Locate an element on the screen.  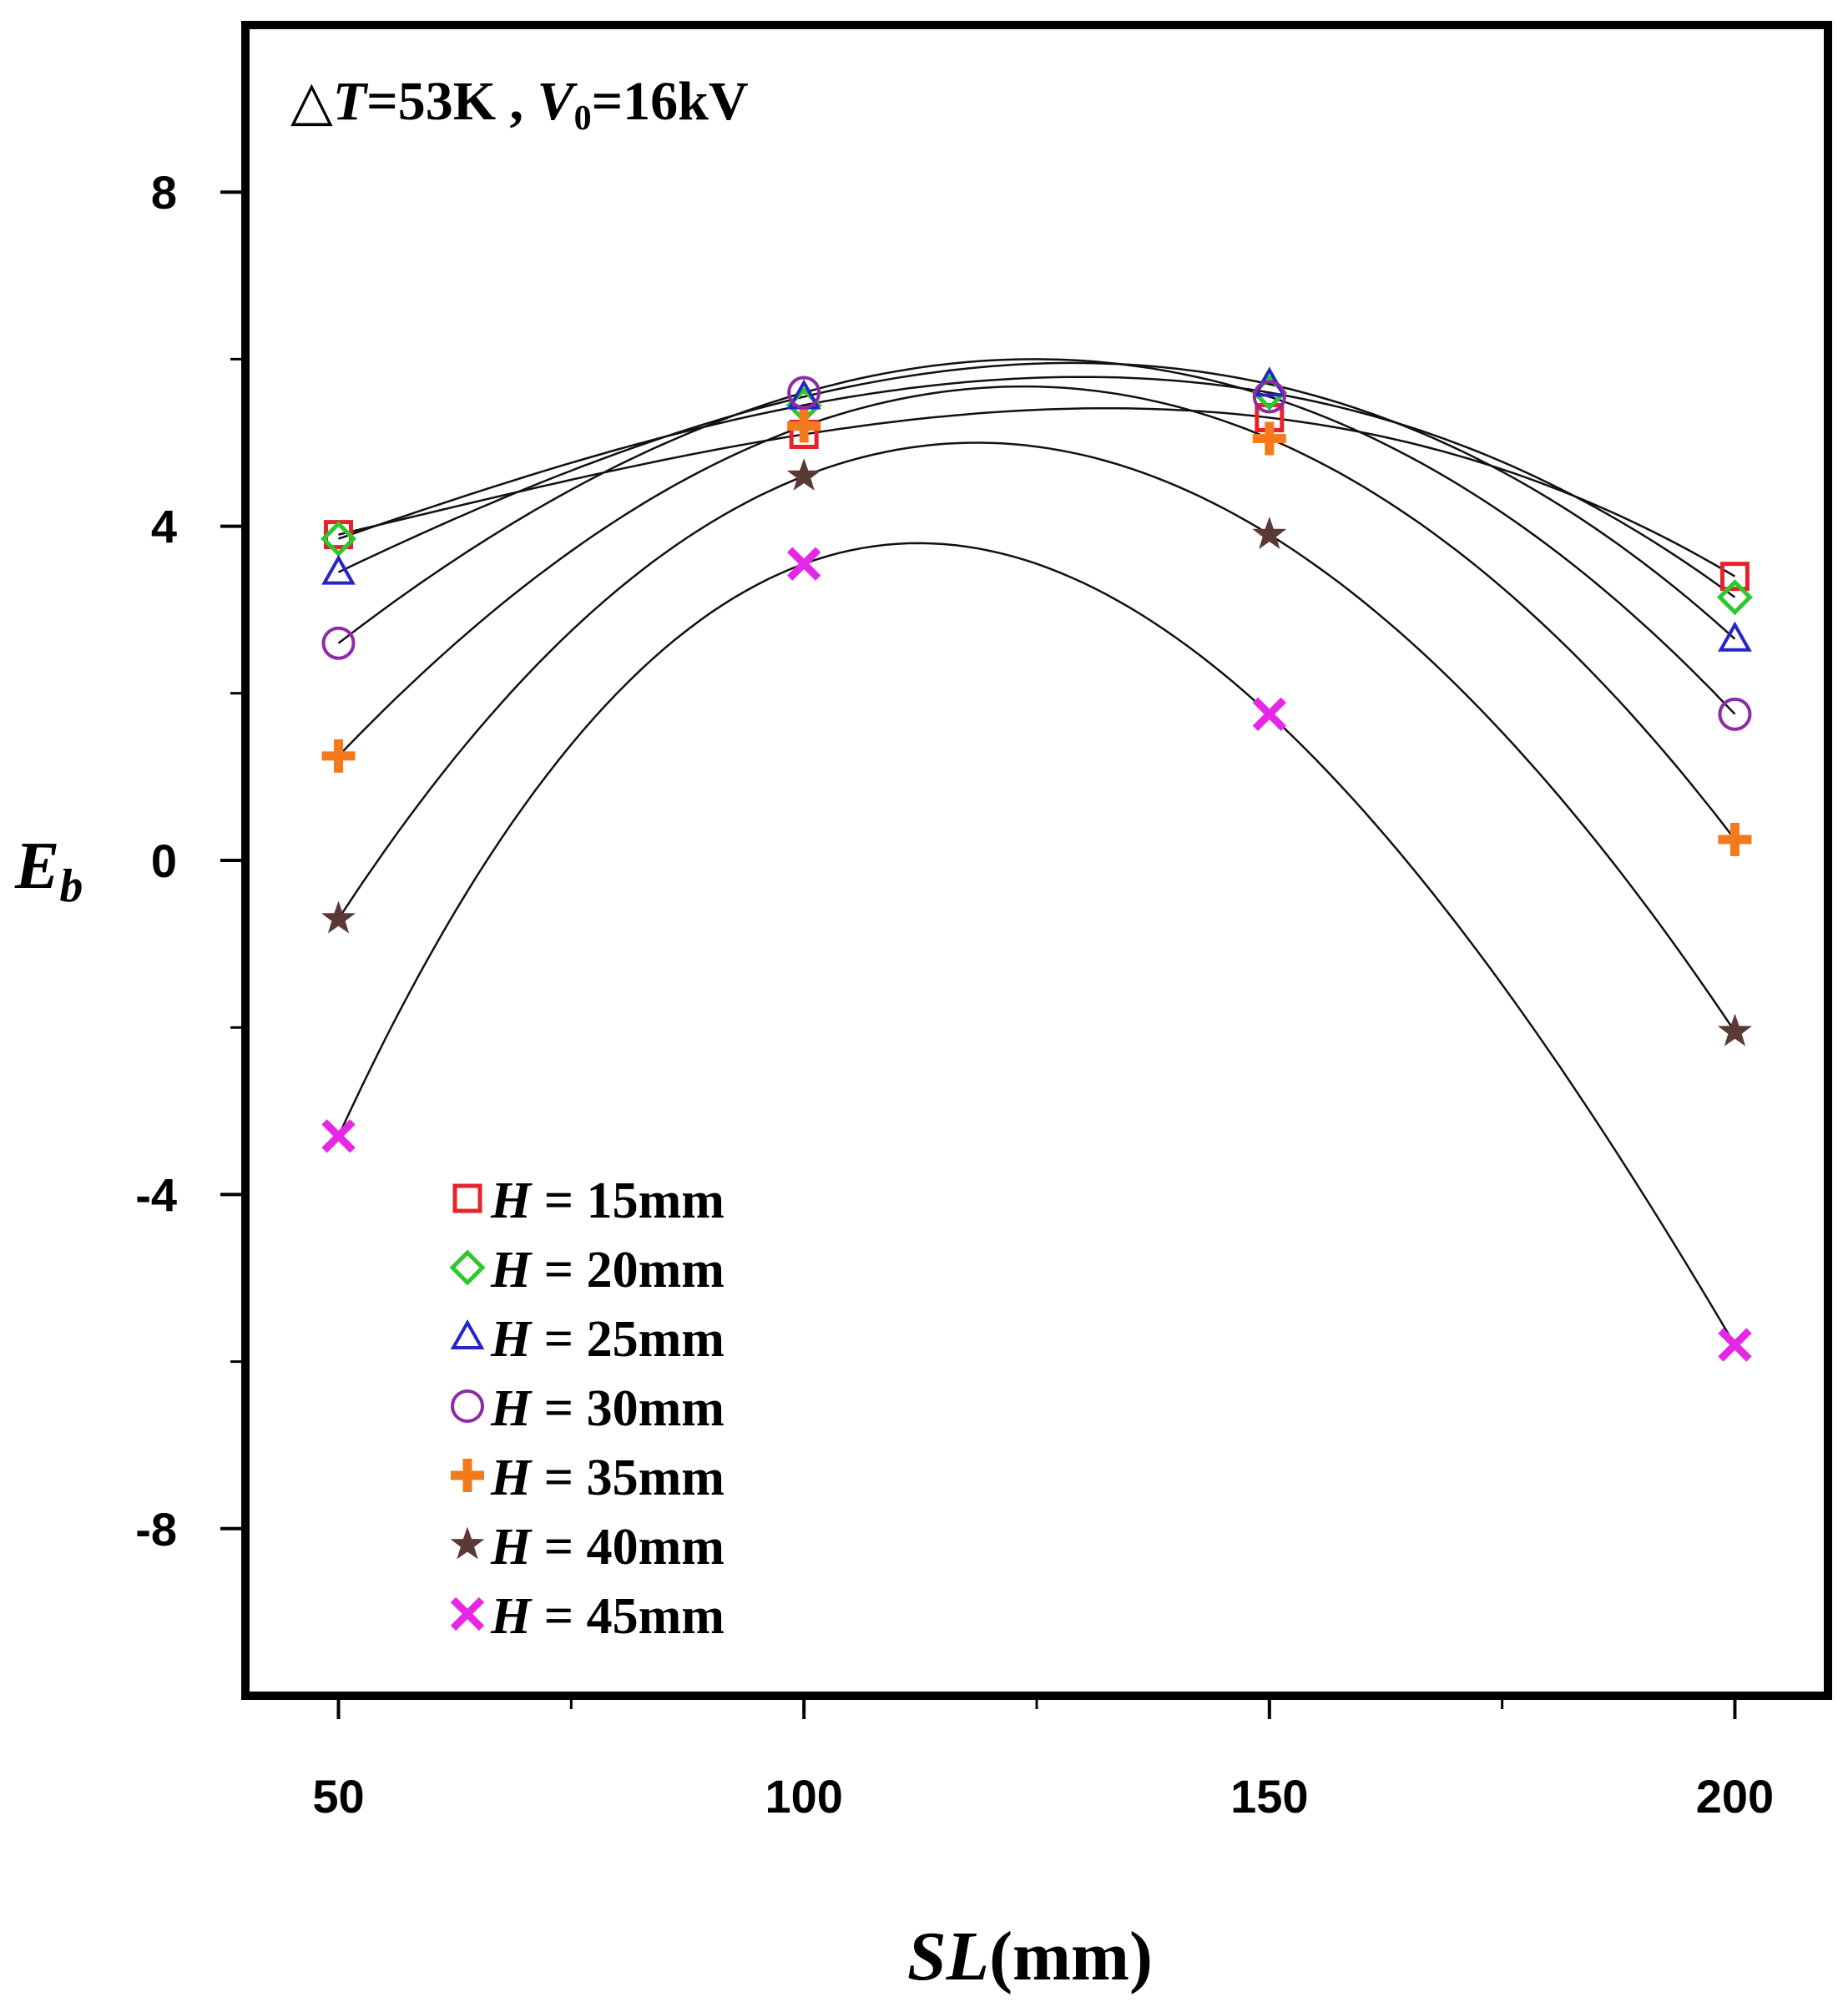
annotation-t-value: =53K , is located at coordinates (451, 101).